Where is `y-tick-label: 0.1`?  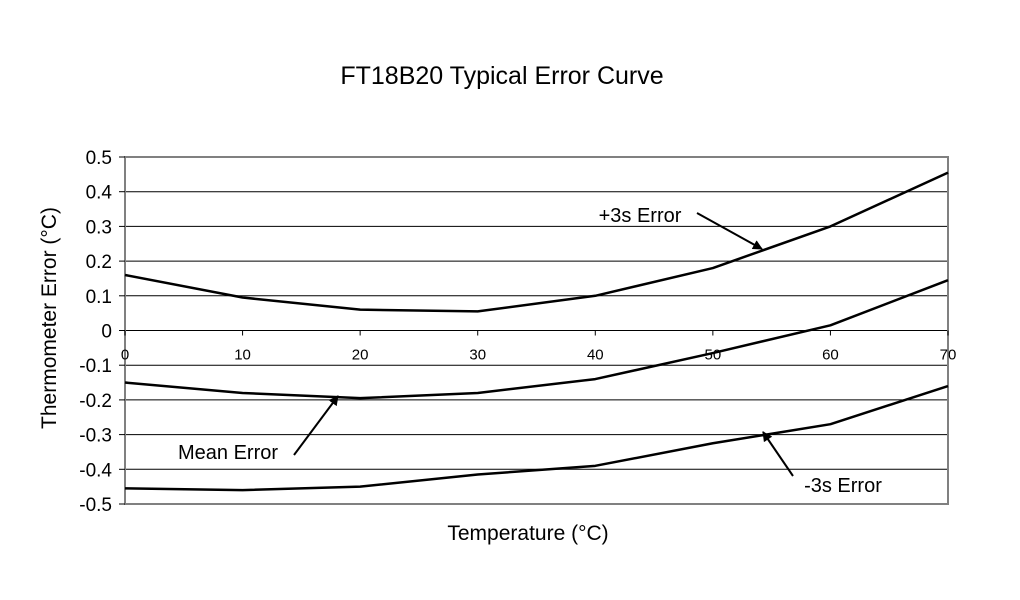 y-tick-label: 0.1 is located at coordinates (99, 297).